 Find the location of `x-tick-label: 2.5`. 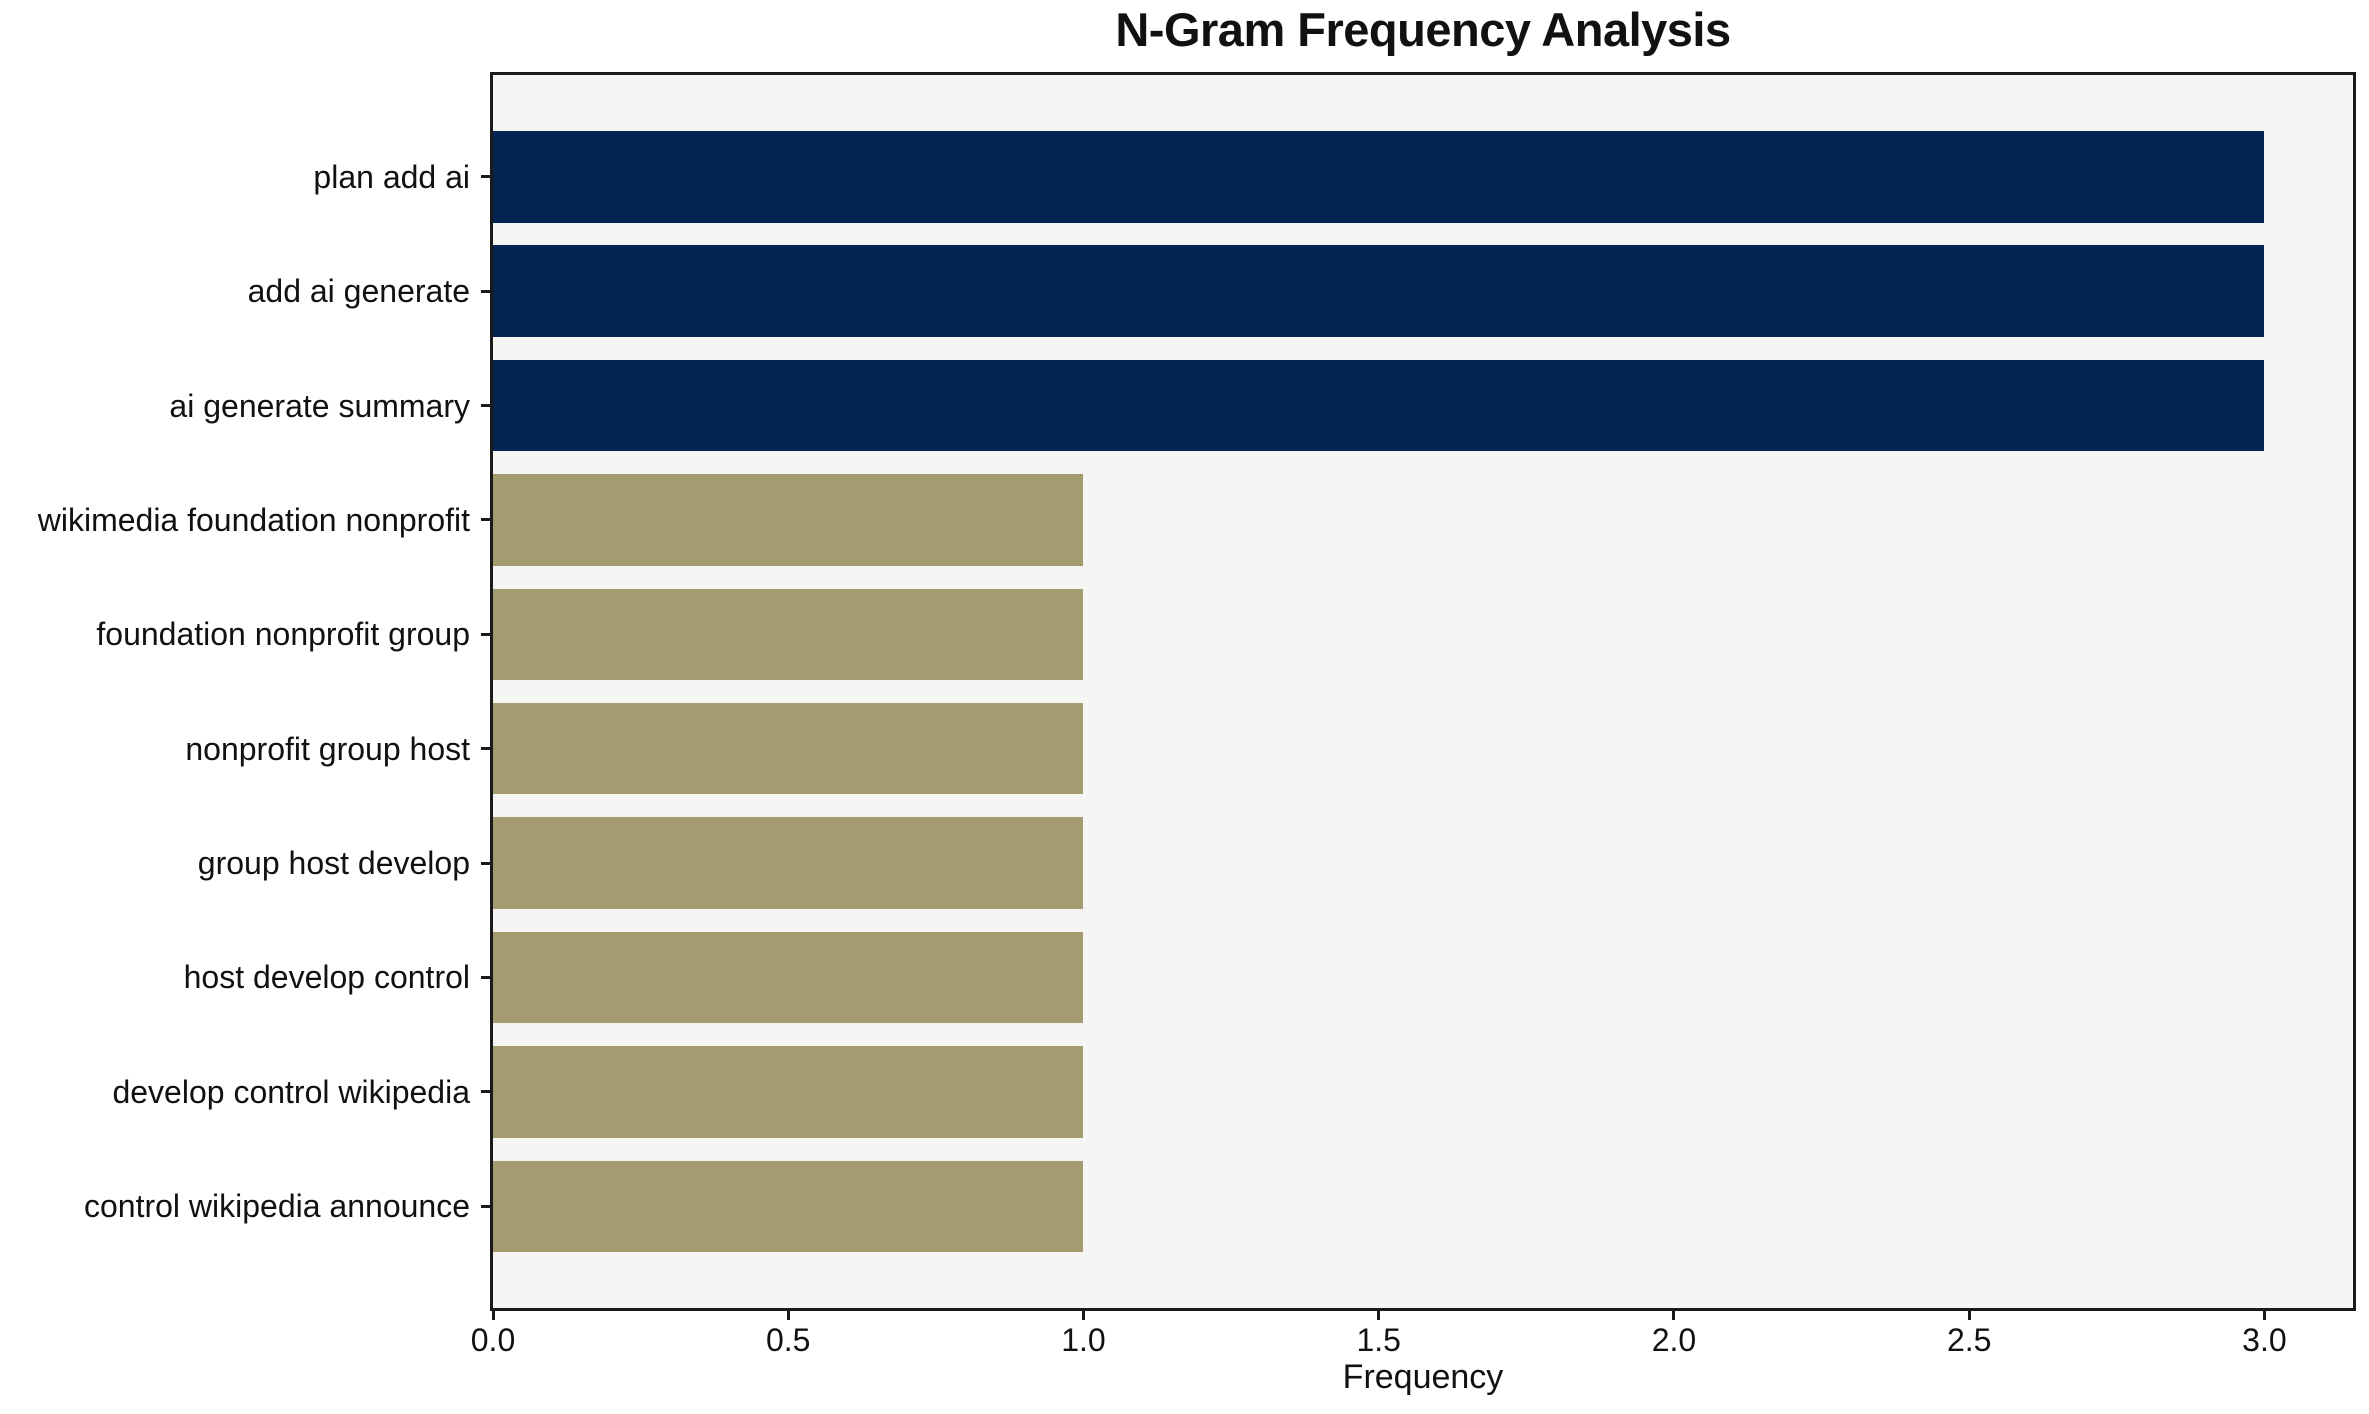

x-tick-label: 2.5 is located at coordinates (1969, 1340).